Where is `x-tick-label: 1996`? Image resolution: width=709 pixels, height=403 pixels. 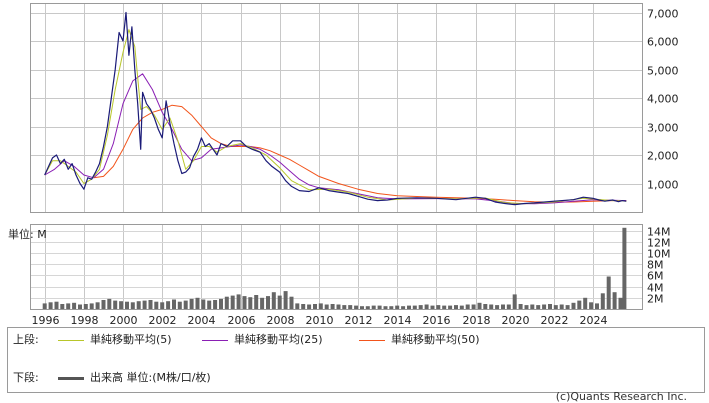
x-tick-label: 1996 is located at coordinates (46, 320).